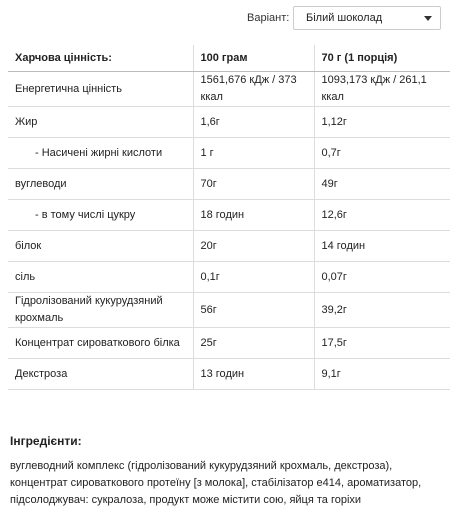 The width and height of the screenshot is (458, 514). Describe the element at coordinates (100, 89) in the screenshot. I see `table-cell: Енергетична цінність` at that location.